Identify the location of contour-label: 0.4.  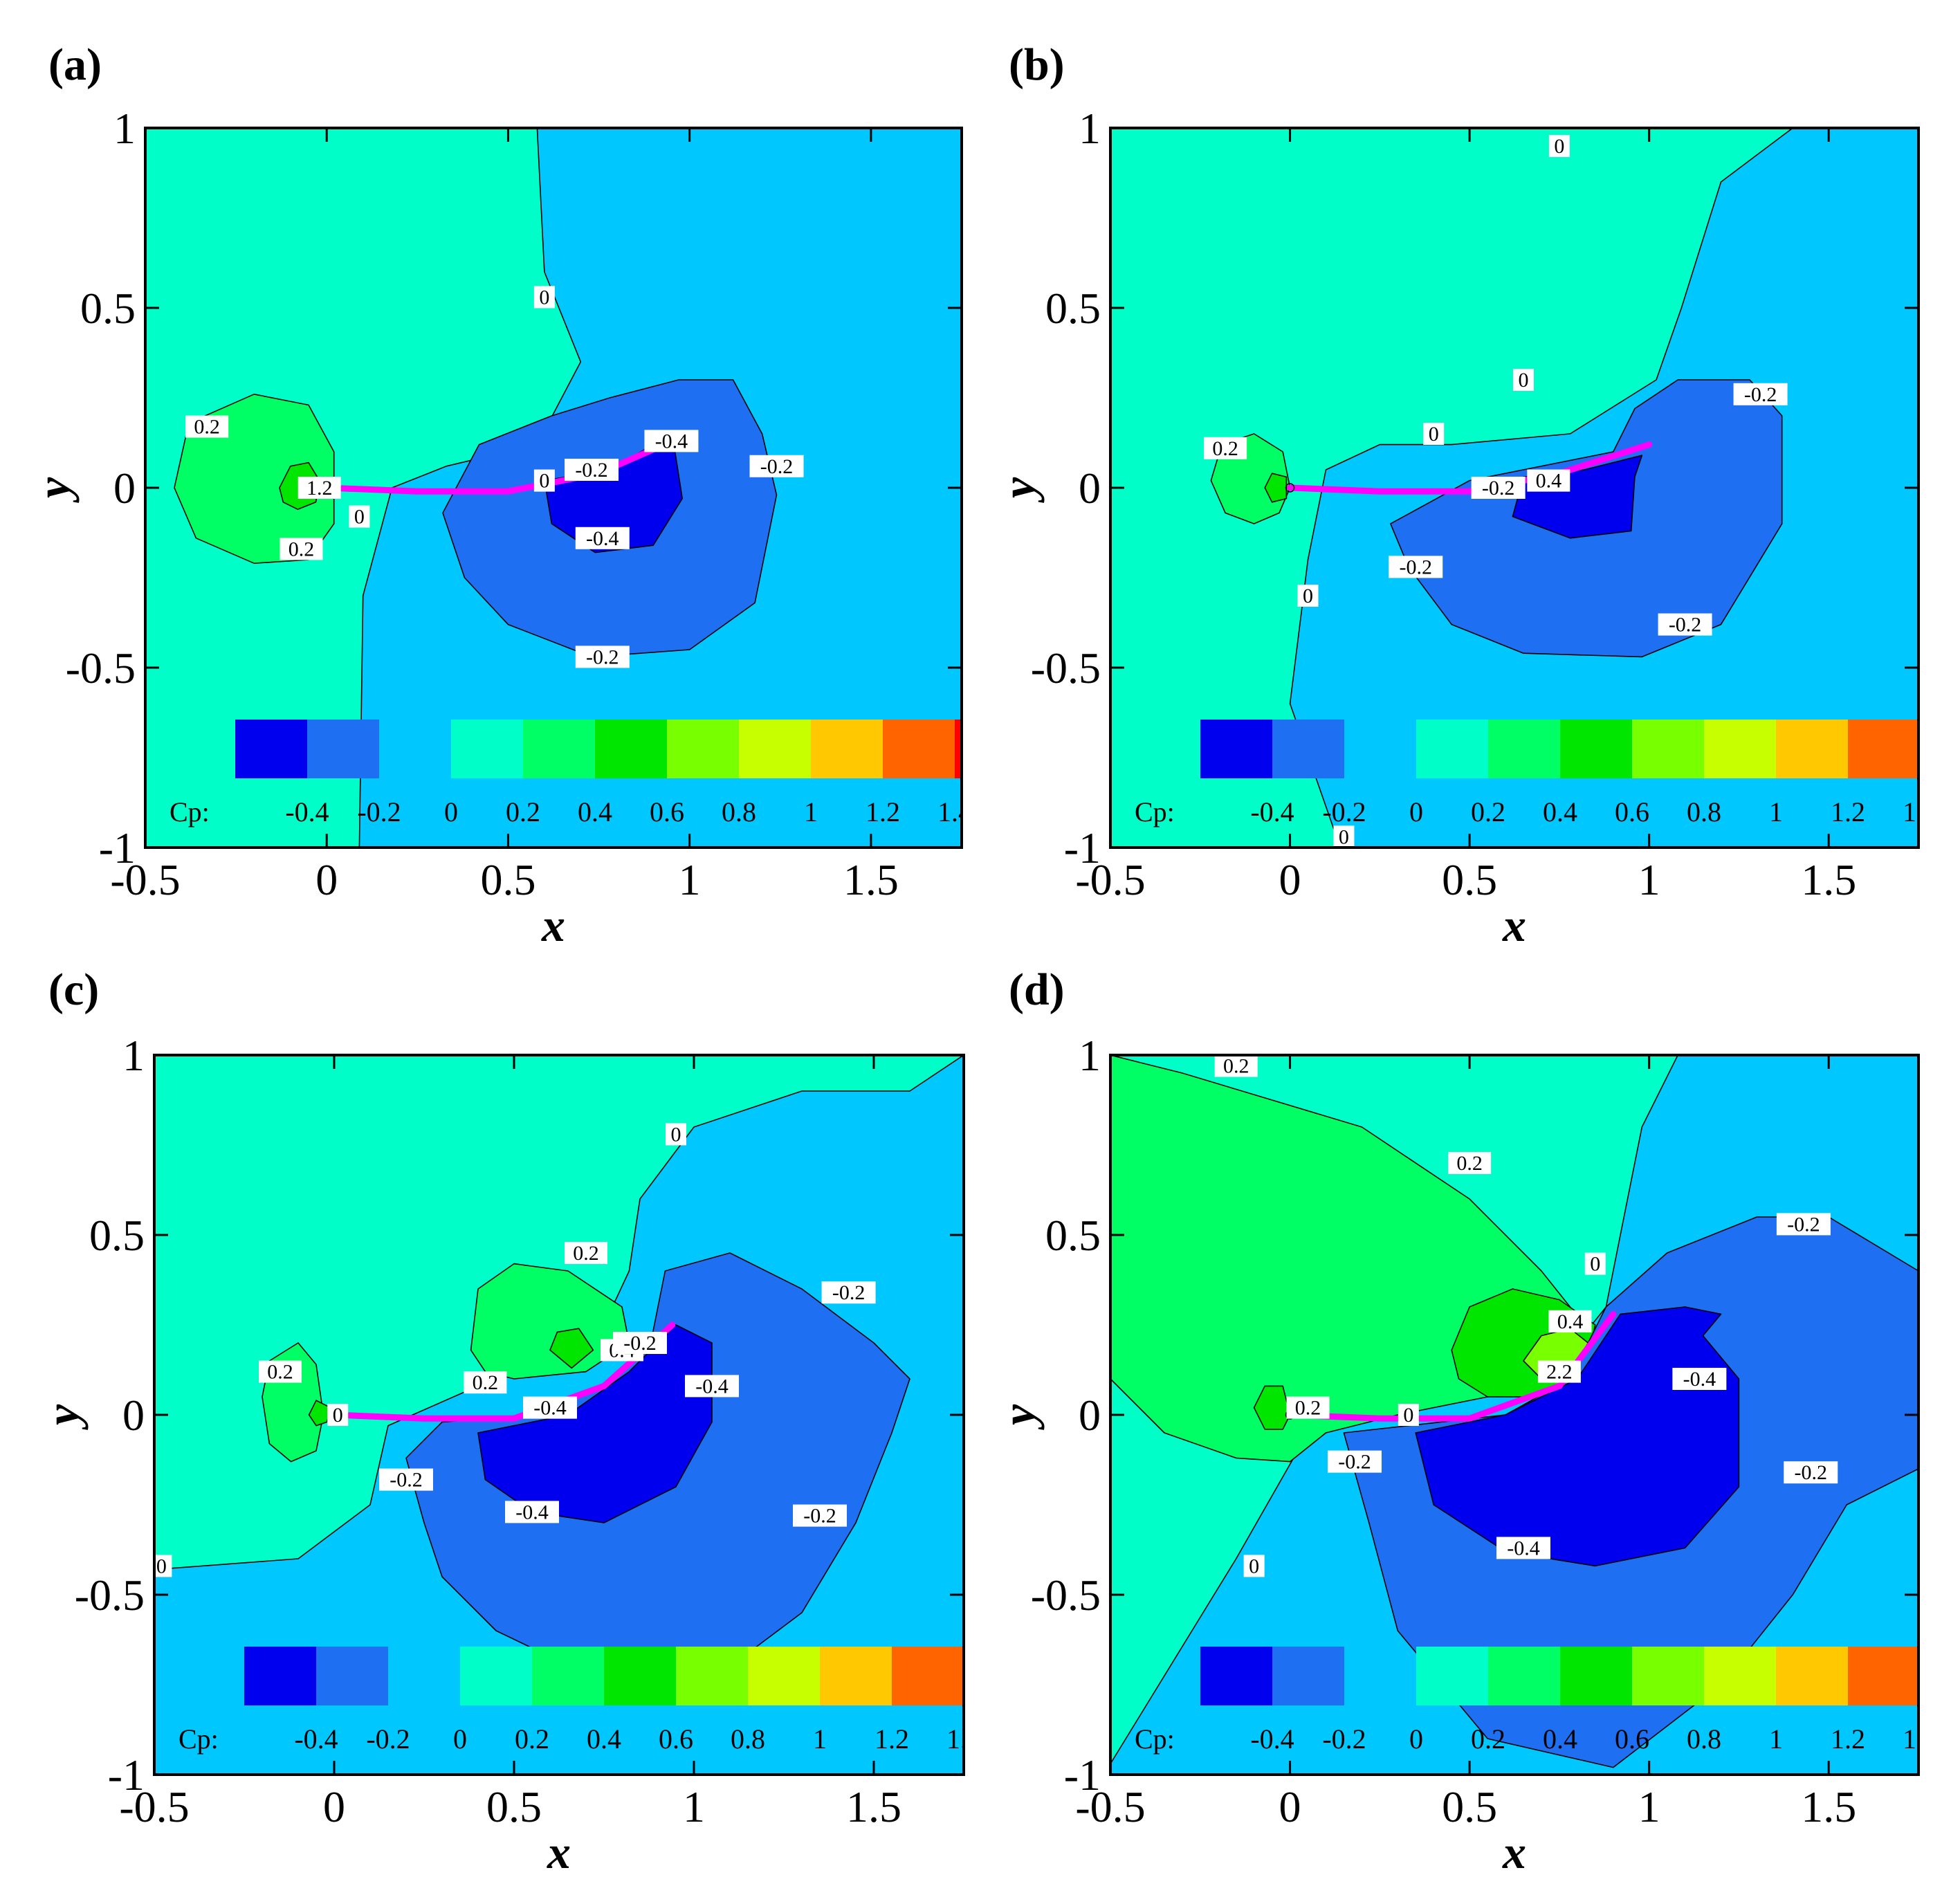
(1571, 1321).